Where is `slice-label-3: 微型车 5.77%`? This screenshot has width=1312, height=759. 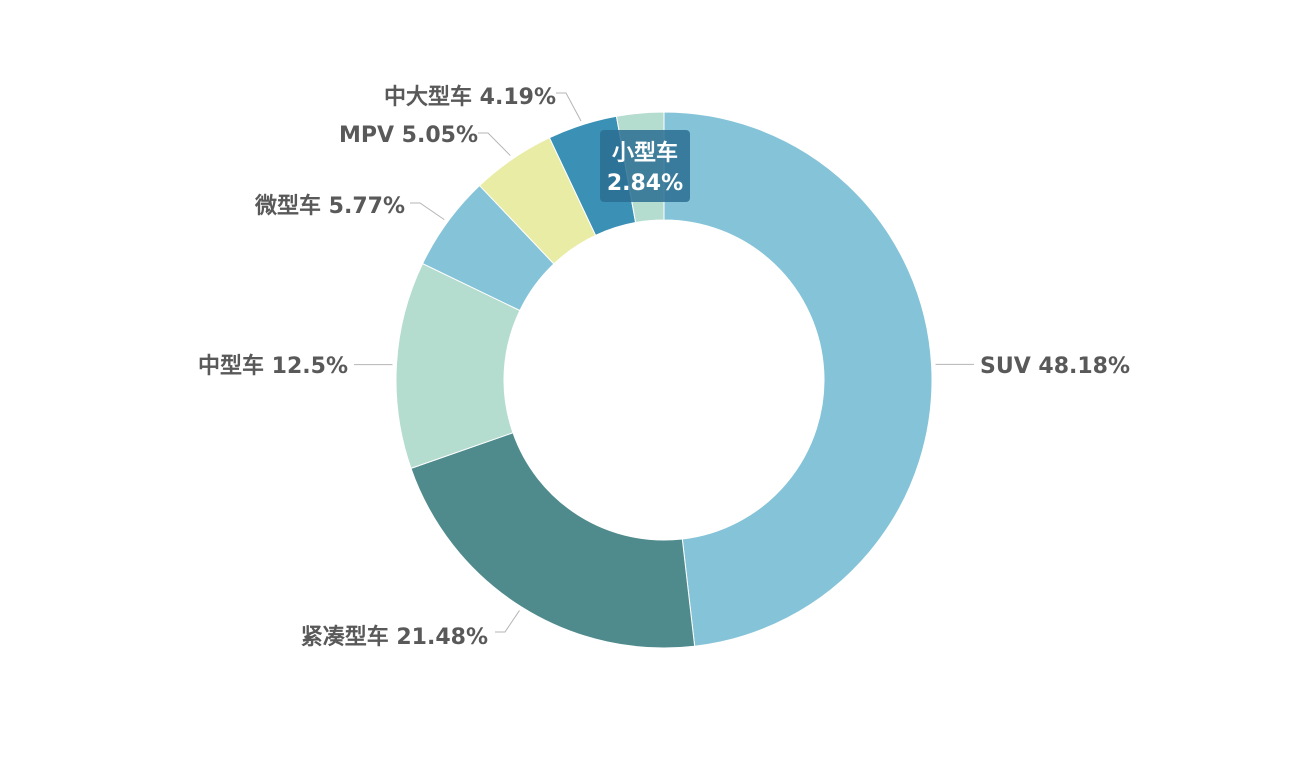 slice-label-3: 微型车 5.77% is located at coordinates (329, 206).